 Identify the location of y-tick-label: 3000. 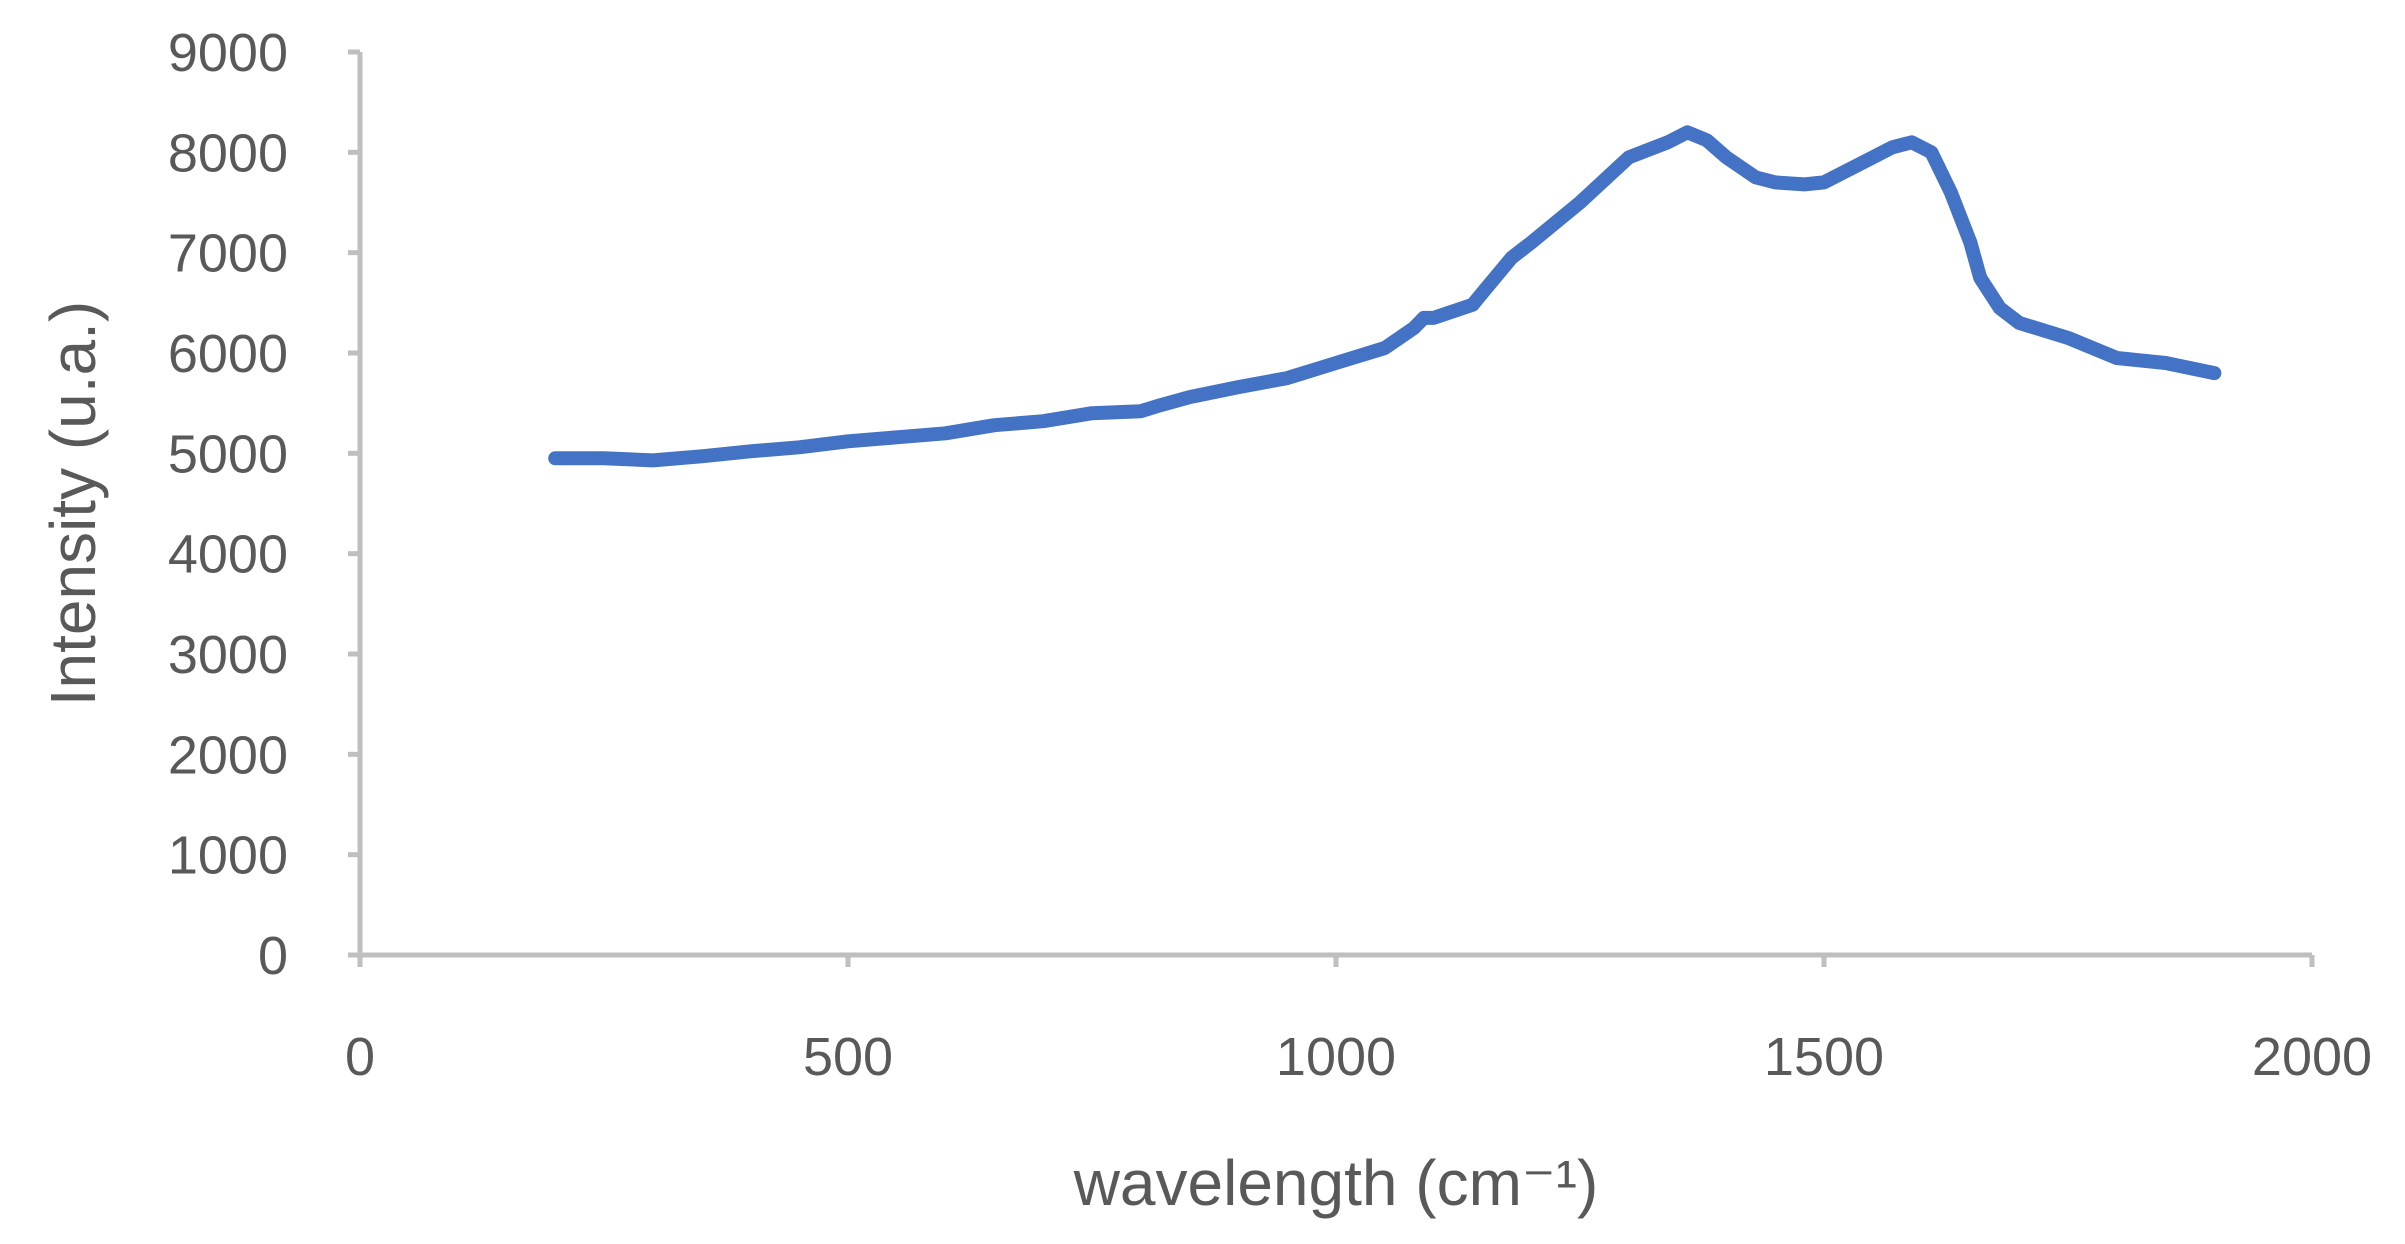
(228, 655).